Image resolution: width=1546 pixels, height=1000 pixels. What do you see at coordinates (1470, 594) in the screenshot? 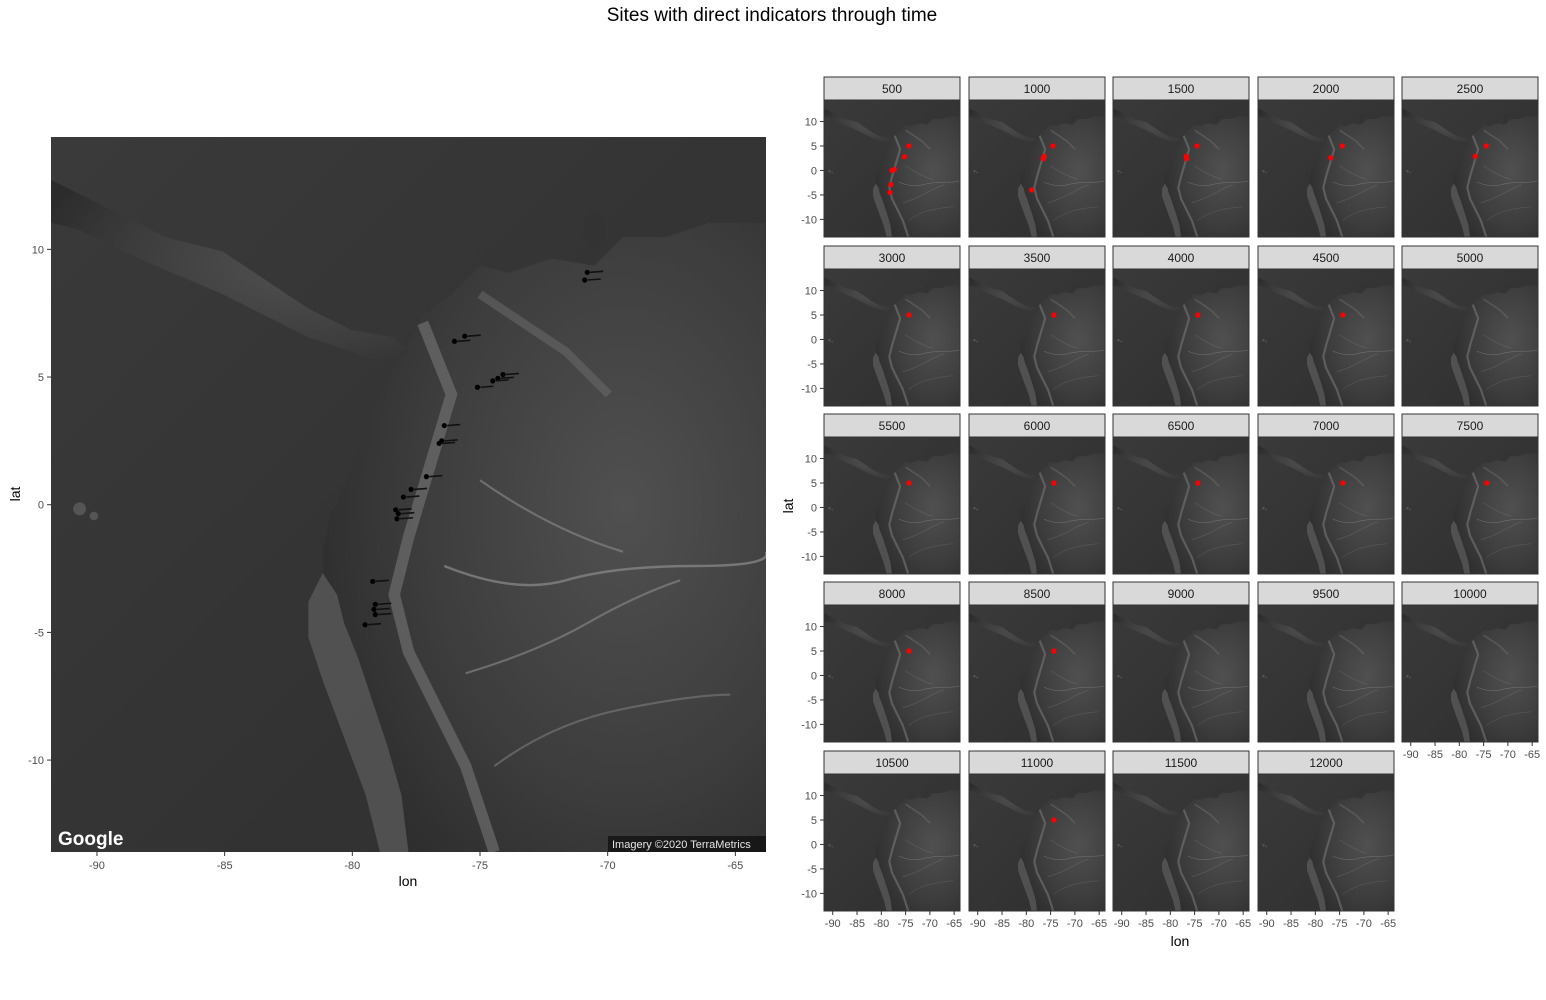
I see `facet-strip-label: 10000` at bounding box center [1470, 594].